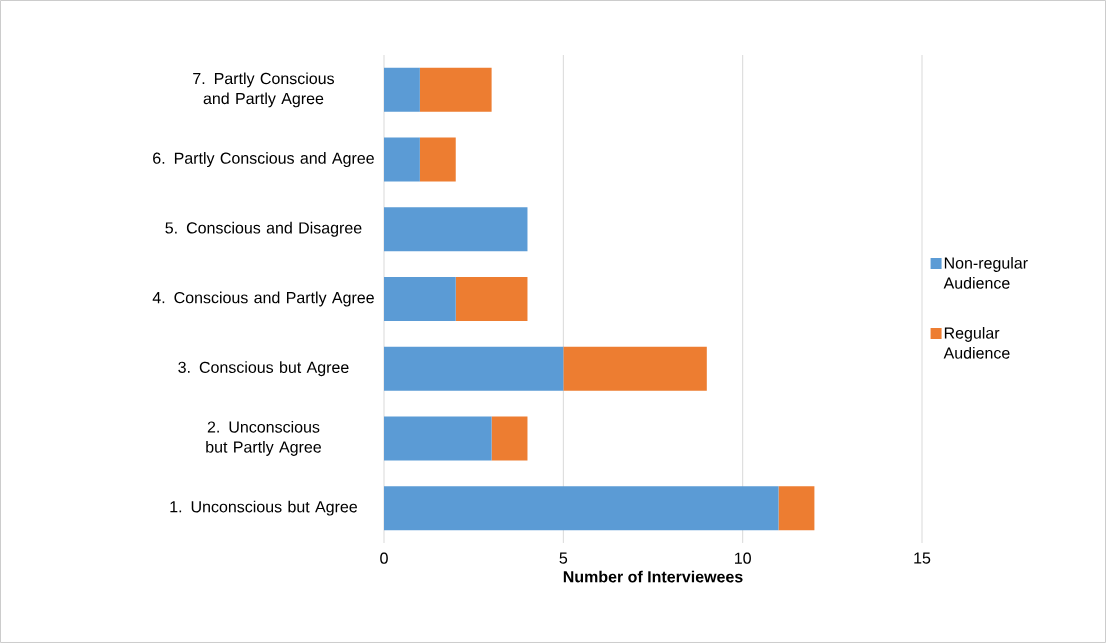 This screenshot has width=1106, height=643. Describe the element at coordinates (263, 508) in the screenshot. I see `y-tick-label: 1. Unconscious but Agree` at that location.